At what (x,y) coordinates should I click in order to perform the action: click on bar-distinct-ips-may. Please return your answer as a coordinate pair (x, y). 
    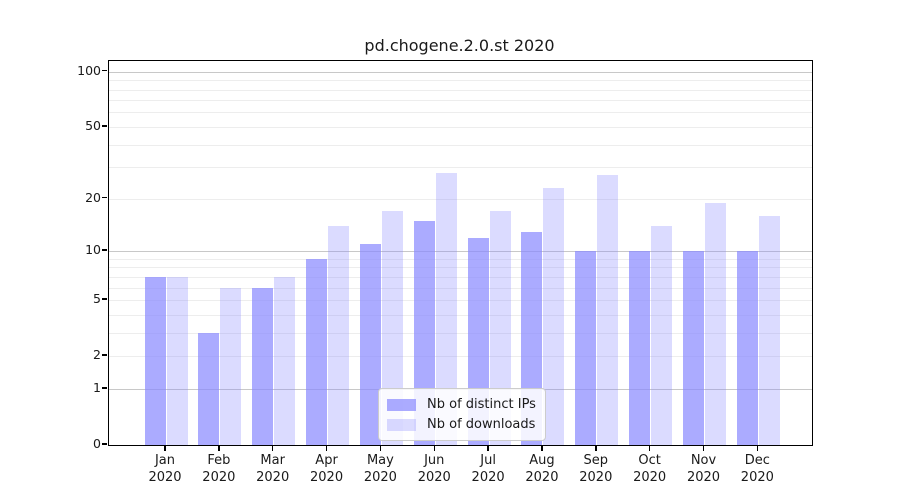
    Looking at the image, I should click on (370, 344).